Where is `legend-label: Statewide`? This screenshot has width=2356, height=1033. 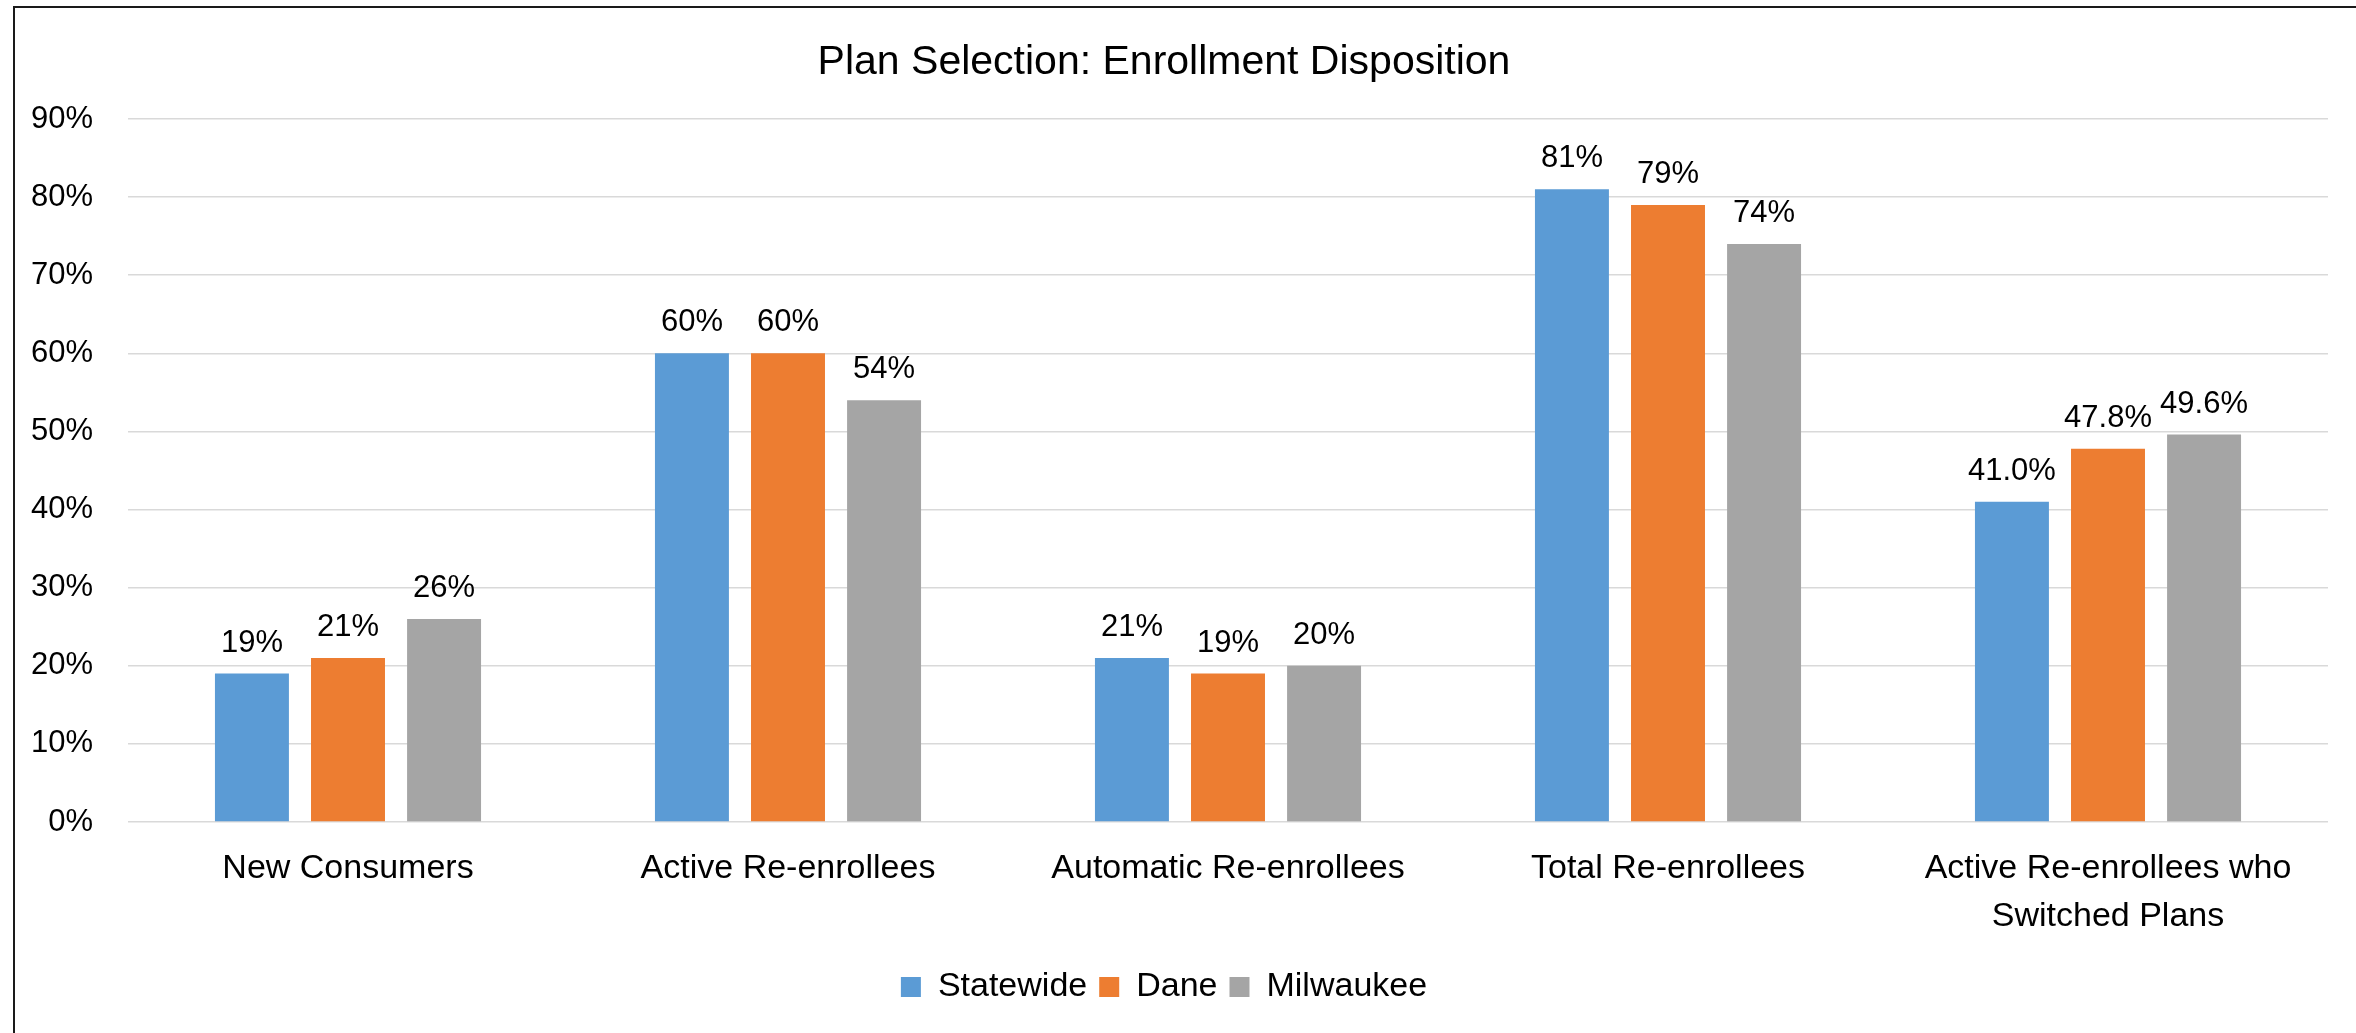
legend-label: Statewide is located at coordinates (1012, 984).